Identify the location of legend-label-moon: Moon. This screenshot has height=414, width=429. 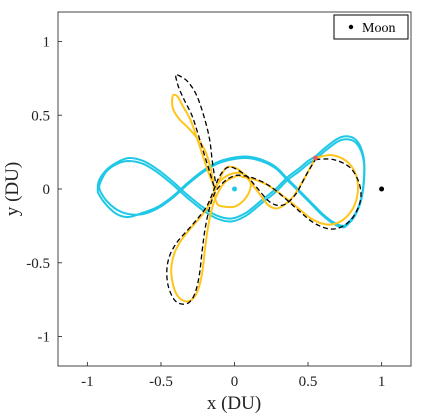
(378, 28).